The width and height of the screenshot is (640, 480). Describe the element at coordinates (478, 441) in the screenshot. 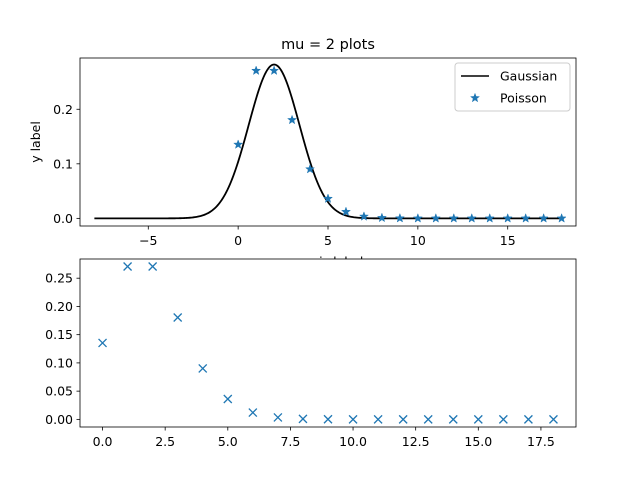

I see `bottom-x-tick-label: 15.0` at that location.